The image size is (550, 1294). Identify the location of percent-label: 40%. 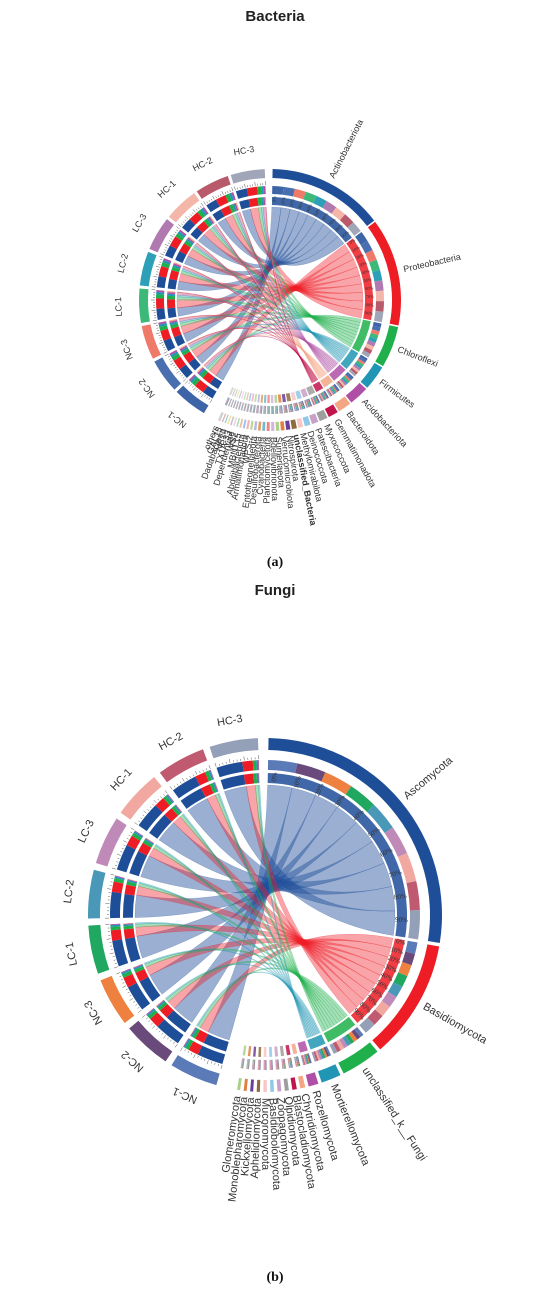
(366, 271).